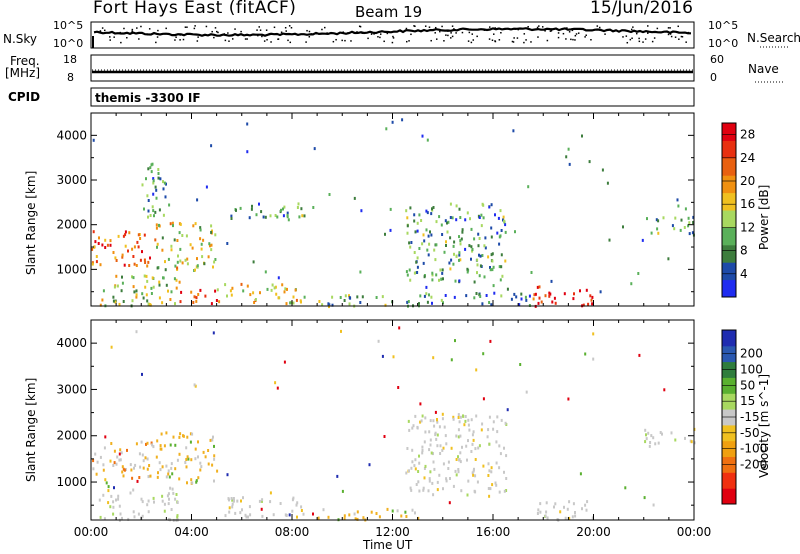 The width and height of the screenshot is (800, 554). What do you see at coordinates (729, 338) in the screenshot?
I see `colorbar-swatch` at bounding box center [729, 338].